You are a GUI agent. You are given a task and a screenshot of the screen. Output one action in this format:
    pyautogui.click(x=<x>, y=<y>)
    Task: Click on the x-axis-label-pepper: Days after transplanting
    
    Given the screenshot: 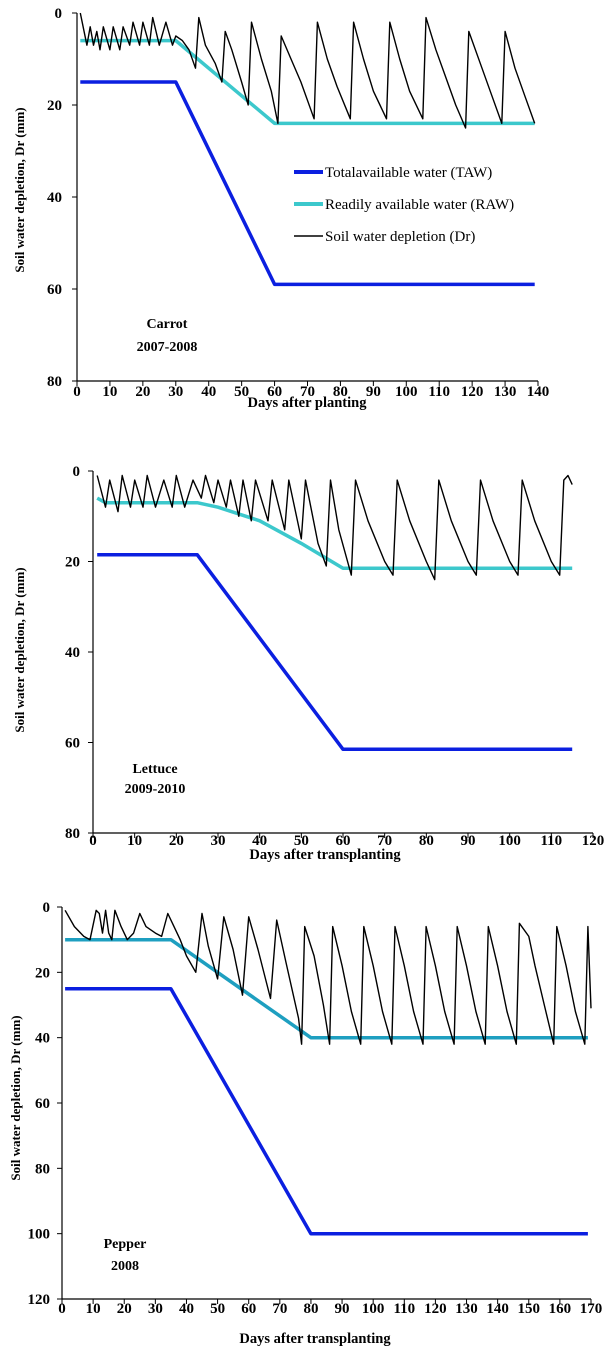 What is the action you would take?
    pyautogui.click(x=315, y=1339)
    